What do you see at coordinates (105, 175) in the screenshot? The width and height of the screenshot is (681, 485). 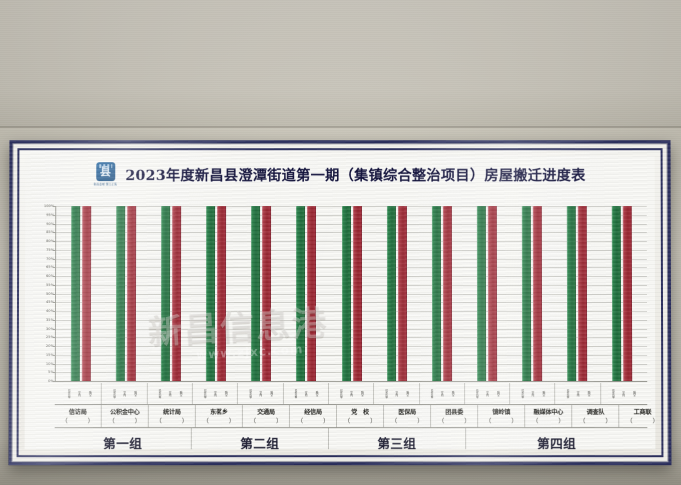 I see `county-emblem-icon: 县 新昌县城 浙江正策` at bounding box center [105, 175].